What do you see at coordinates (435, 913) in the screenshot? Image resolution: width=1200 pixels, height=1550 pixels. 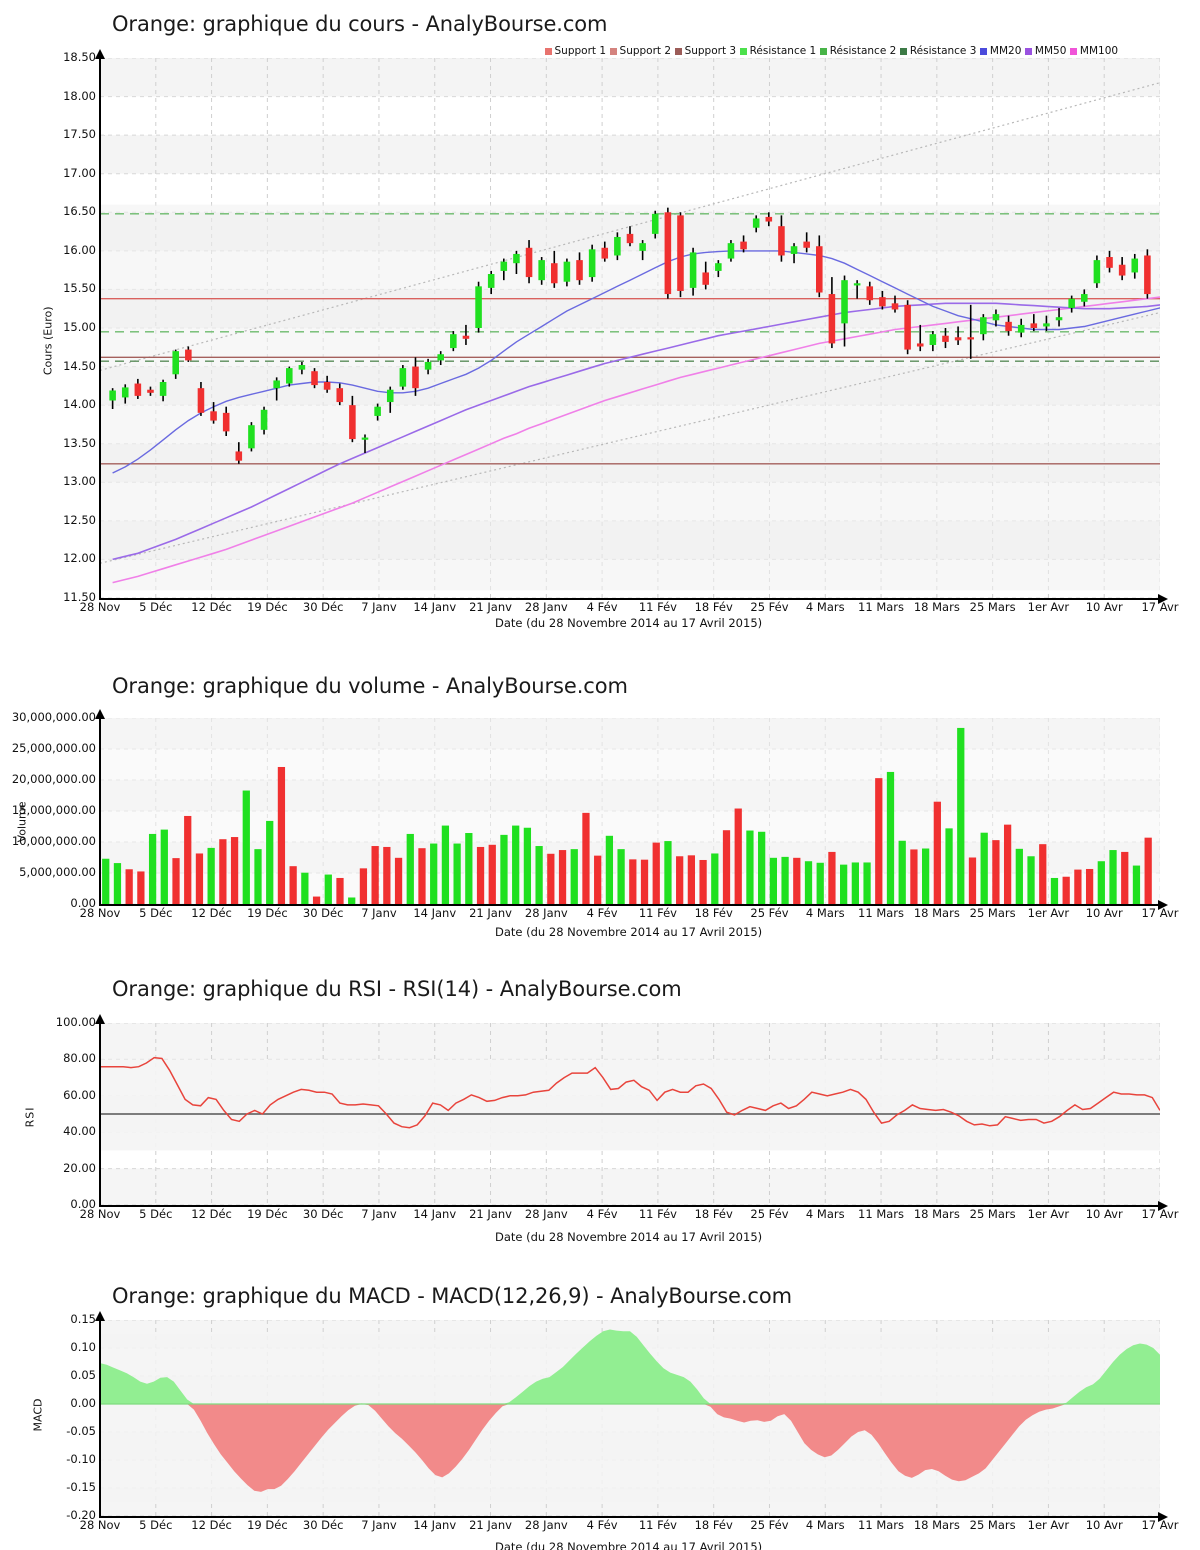 I see `x-tick-label: 14 Janv` at bounding box center [435, 913].